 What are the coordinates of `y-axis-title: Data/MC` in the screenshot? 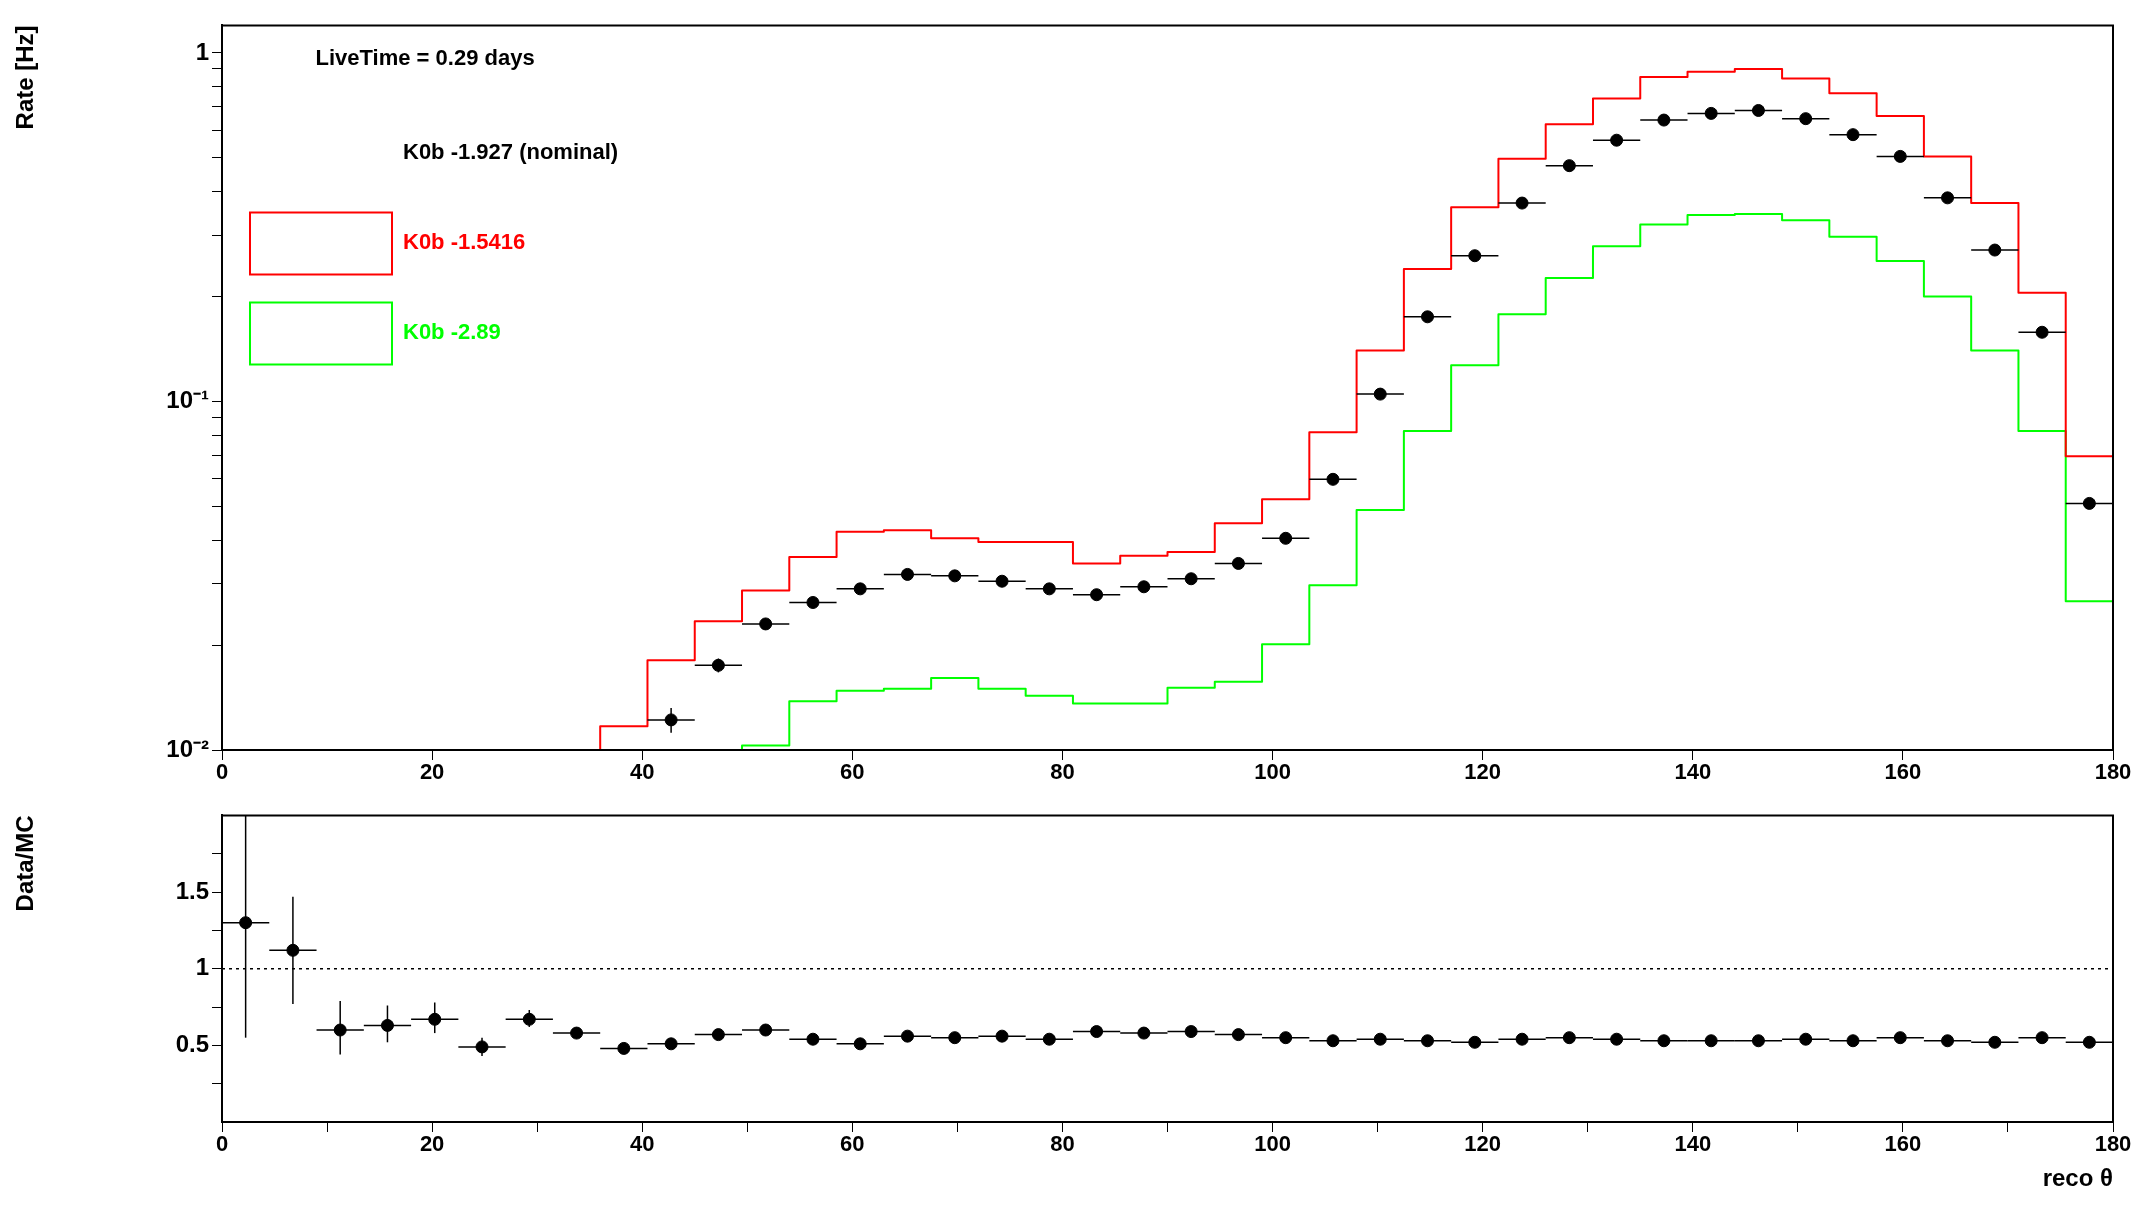 It's located at (25, 863).